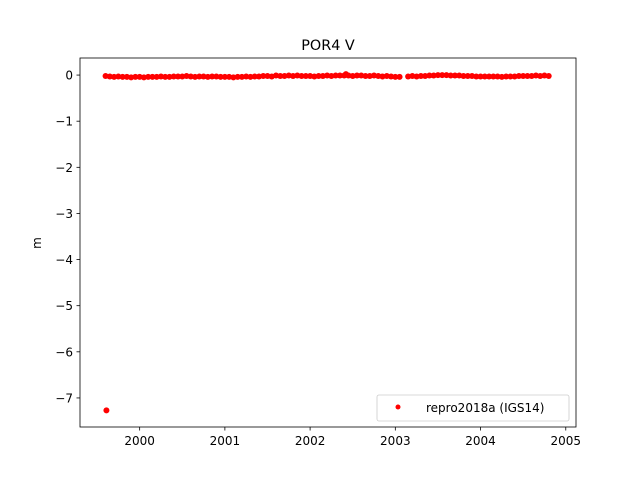  I want to click on y-tick-label: −3, so click(64, 214).